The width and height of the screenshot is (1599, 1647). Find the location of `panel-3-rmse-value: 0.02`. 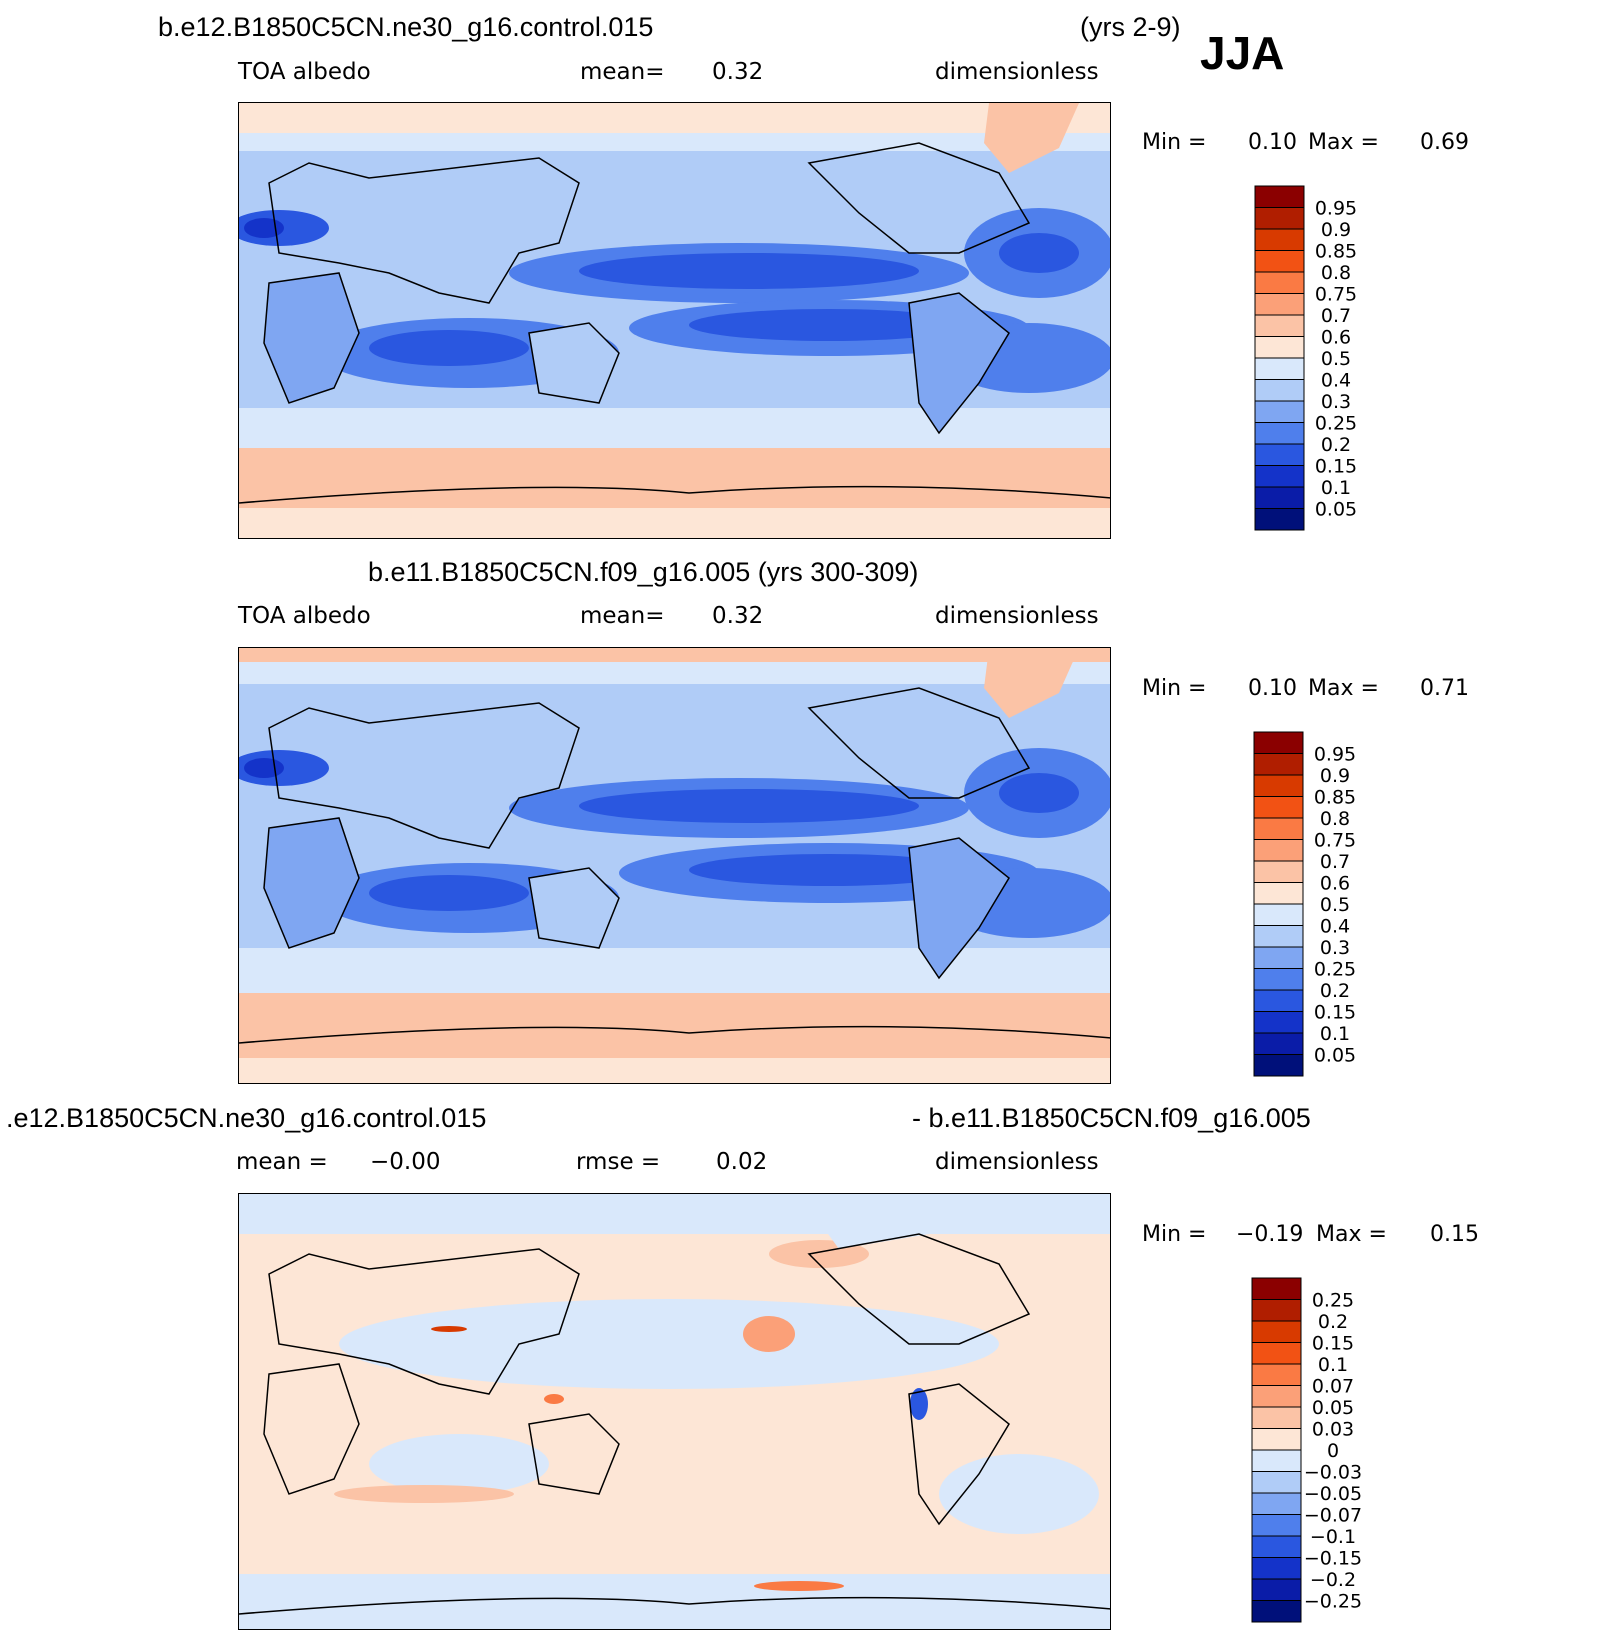

panel-3-rmse-value: 0.02 is located at coordinates (742, 1162).